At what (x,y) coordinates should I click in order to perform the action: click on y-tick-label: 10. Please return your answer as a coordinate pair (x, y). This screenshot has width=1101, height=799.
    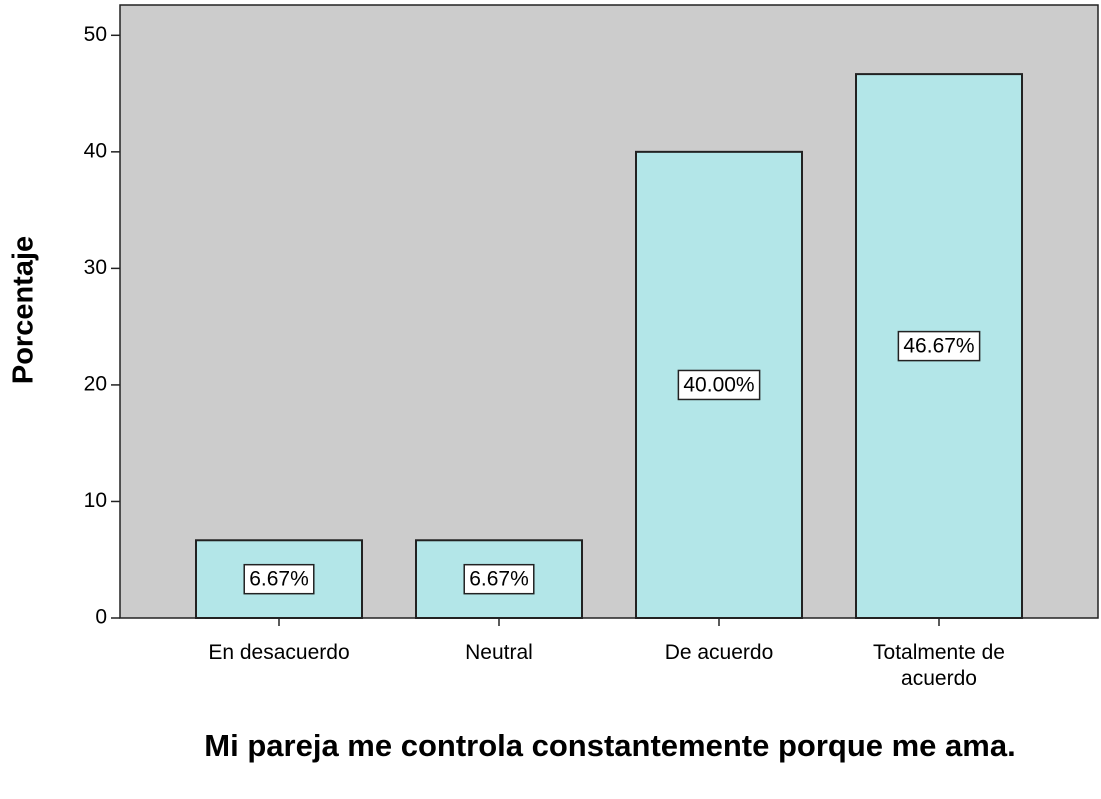
    Looking at the image, I should click on (95, 500).